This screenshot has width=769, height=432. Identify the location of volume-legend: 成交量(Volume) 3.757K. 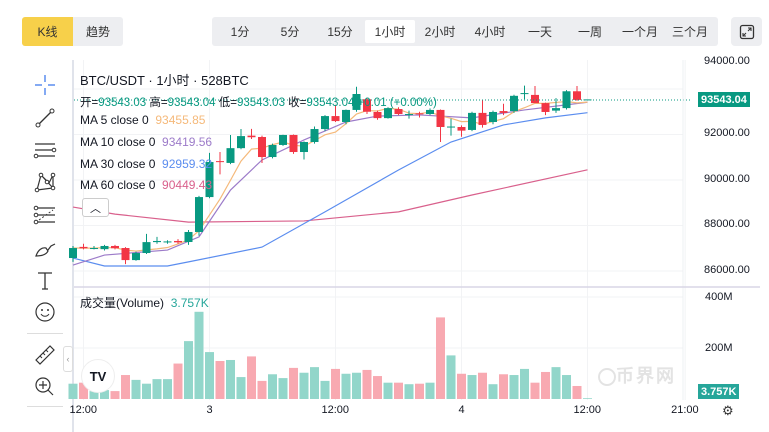
(144, 302).